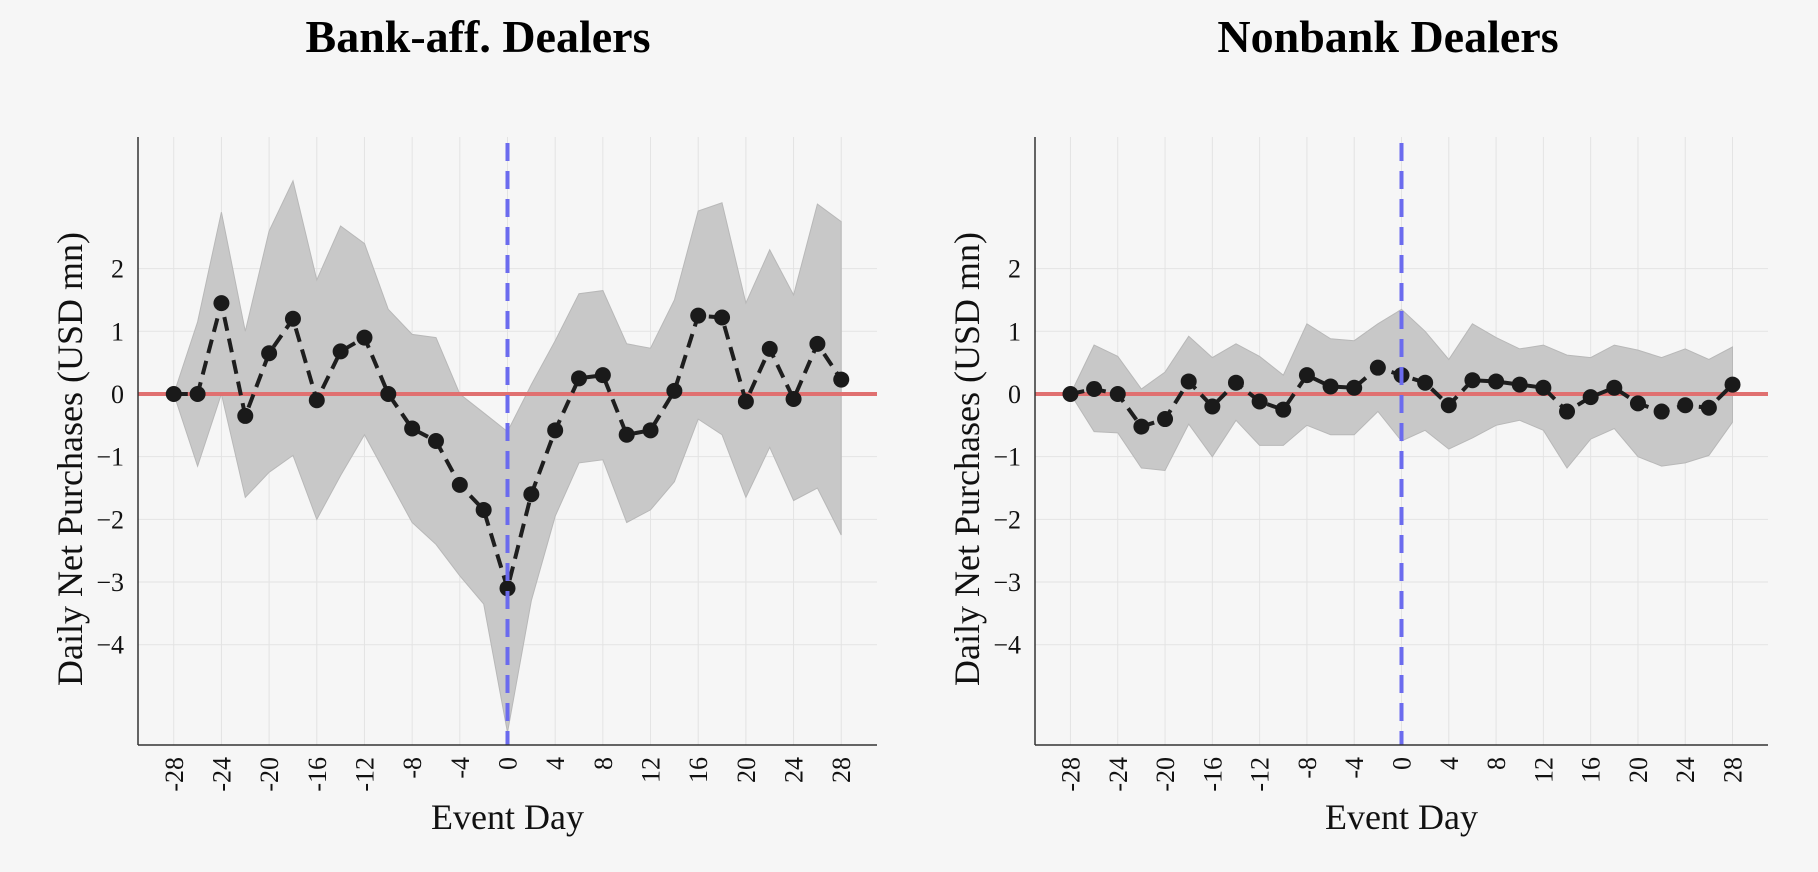 This screenshot has height=872, width=1818. What do you see at coordinates (967, 459) in the screenshot?
I see `y-axis-label: Daily Net Purchases (USD mn)` at bounding box center [967, 459].